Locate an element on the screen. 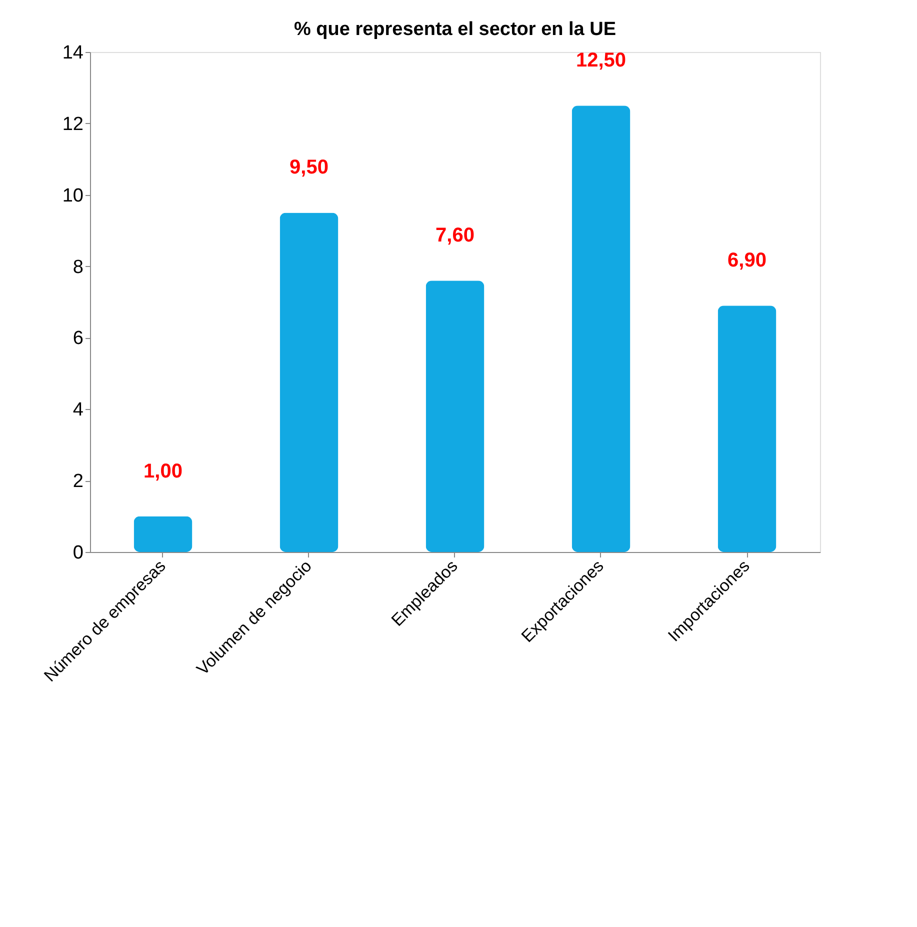 The width and height of the screenshot is (917, 927). y-tick-label: 4 is located at coordinates (78, 410).